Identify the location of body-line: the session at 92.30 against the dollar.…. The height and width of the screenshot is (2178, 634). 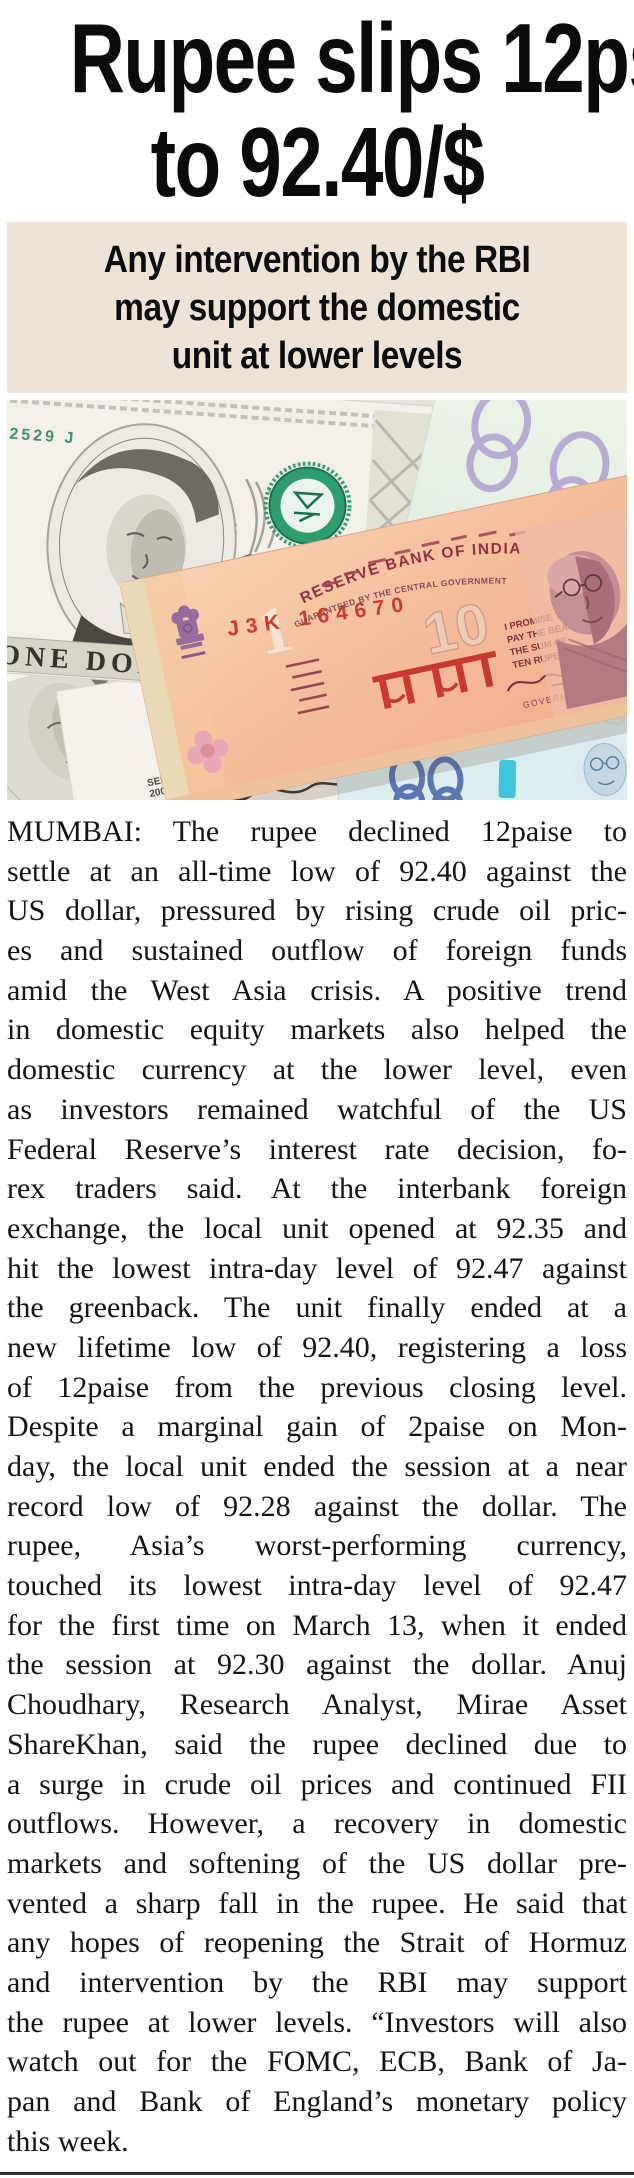
(317, 1665).